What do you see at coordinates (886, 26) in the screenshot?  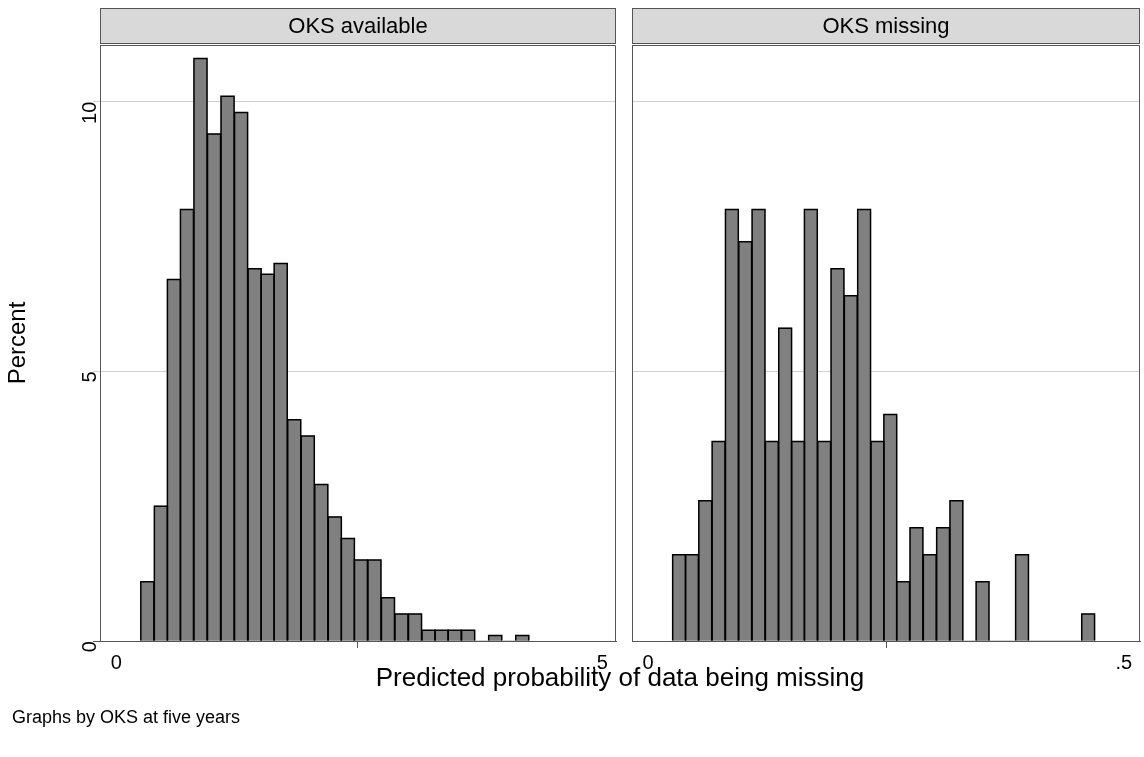 I see `chart-title: OKS missing` at bounding box center [886, 26].